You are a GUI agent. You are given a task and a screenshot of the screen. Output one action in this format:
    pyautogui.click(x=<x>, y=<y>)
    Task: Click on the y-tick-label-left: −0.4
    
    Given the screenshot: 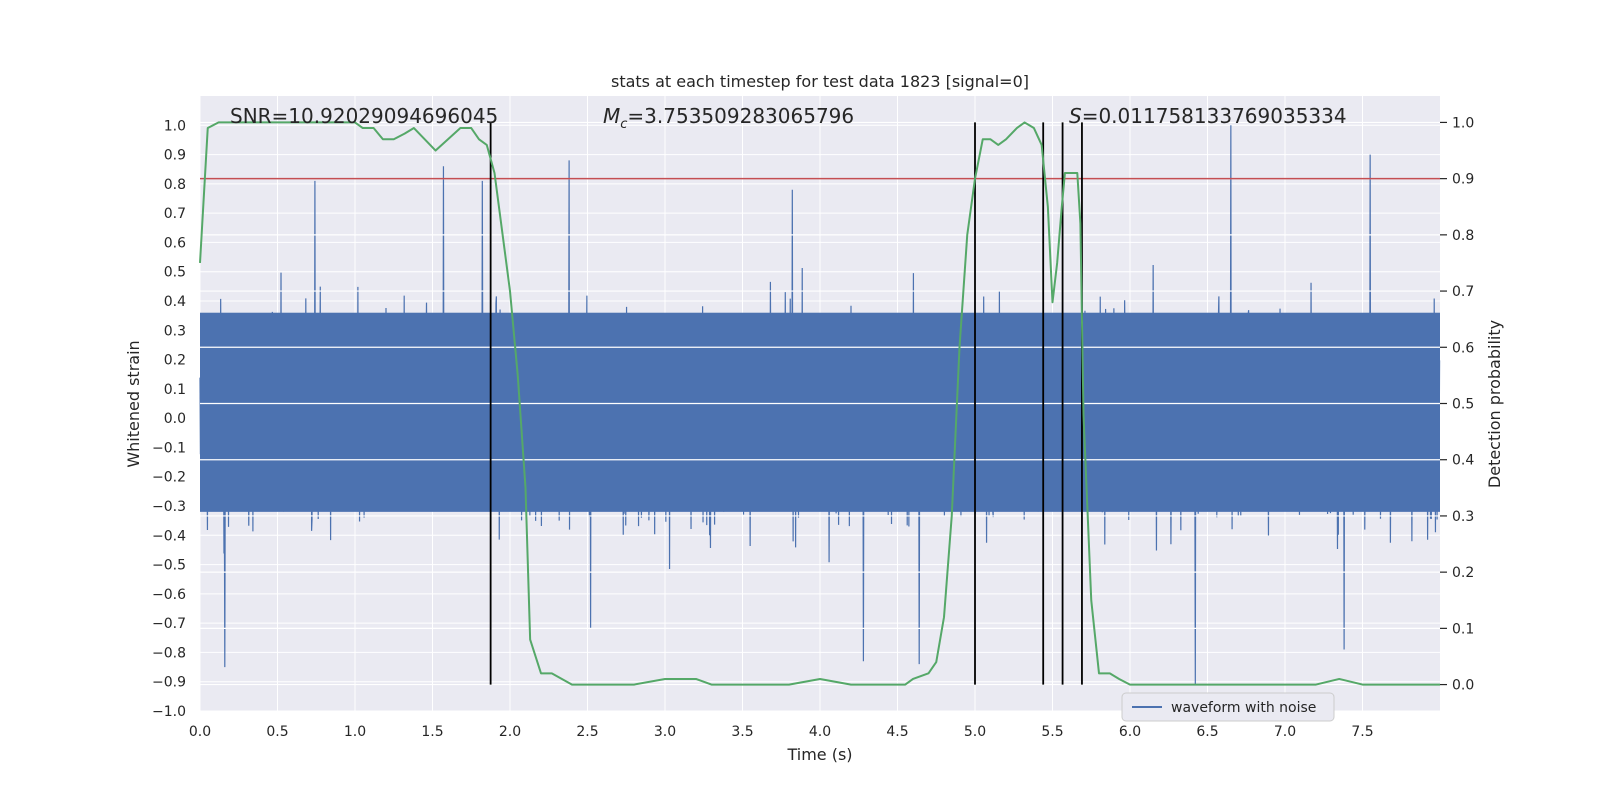 What is the action you would take?
    pyautogui.click(x=169, y=536)
    